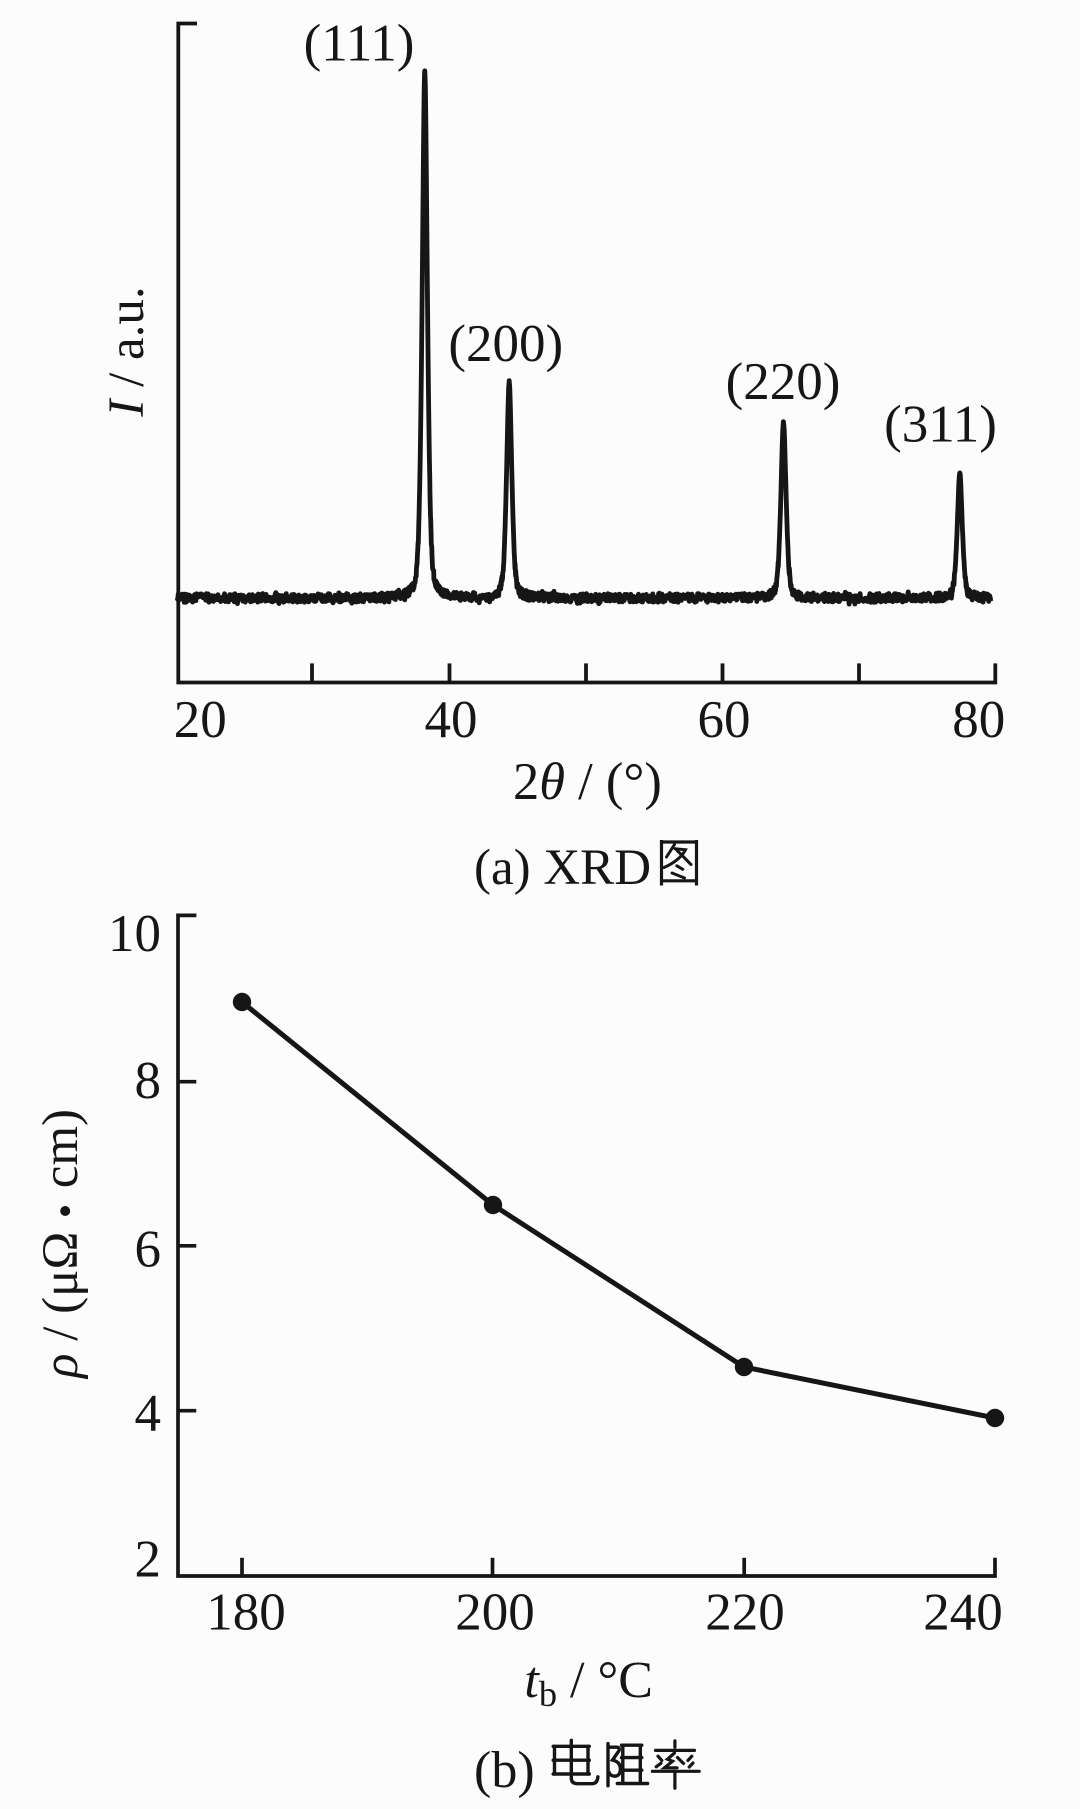 Image resolution: width=1080 pixels, height=1809 pixels. I want to click on svg-text: 40, so click(451, 720).